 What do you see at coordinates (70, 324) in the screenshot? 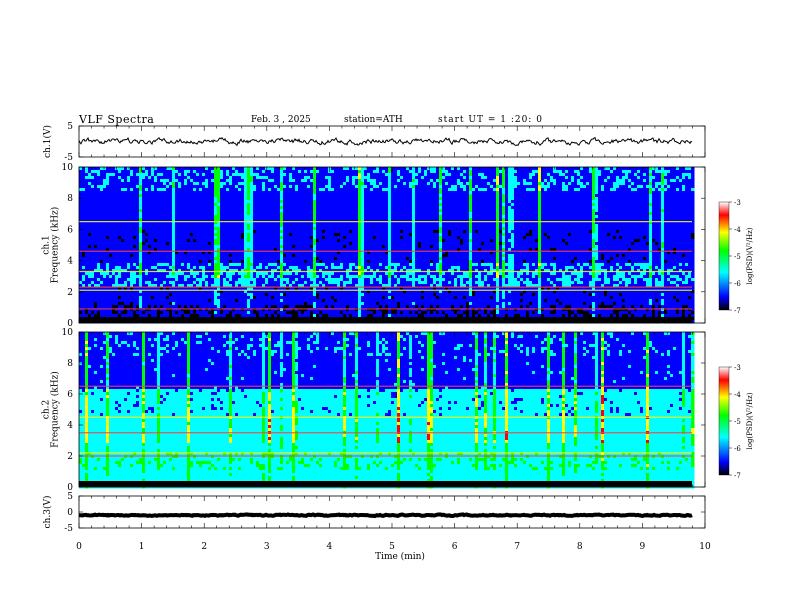
I see `ch1-spectrogram-ytick-label: 0` at bounding box center [70, 324].